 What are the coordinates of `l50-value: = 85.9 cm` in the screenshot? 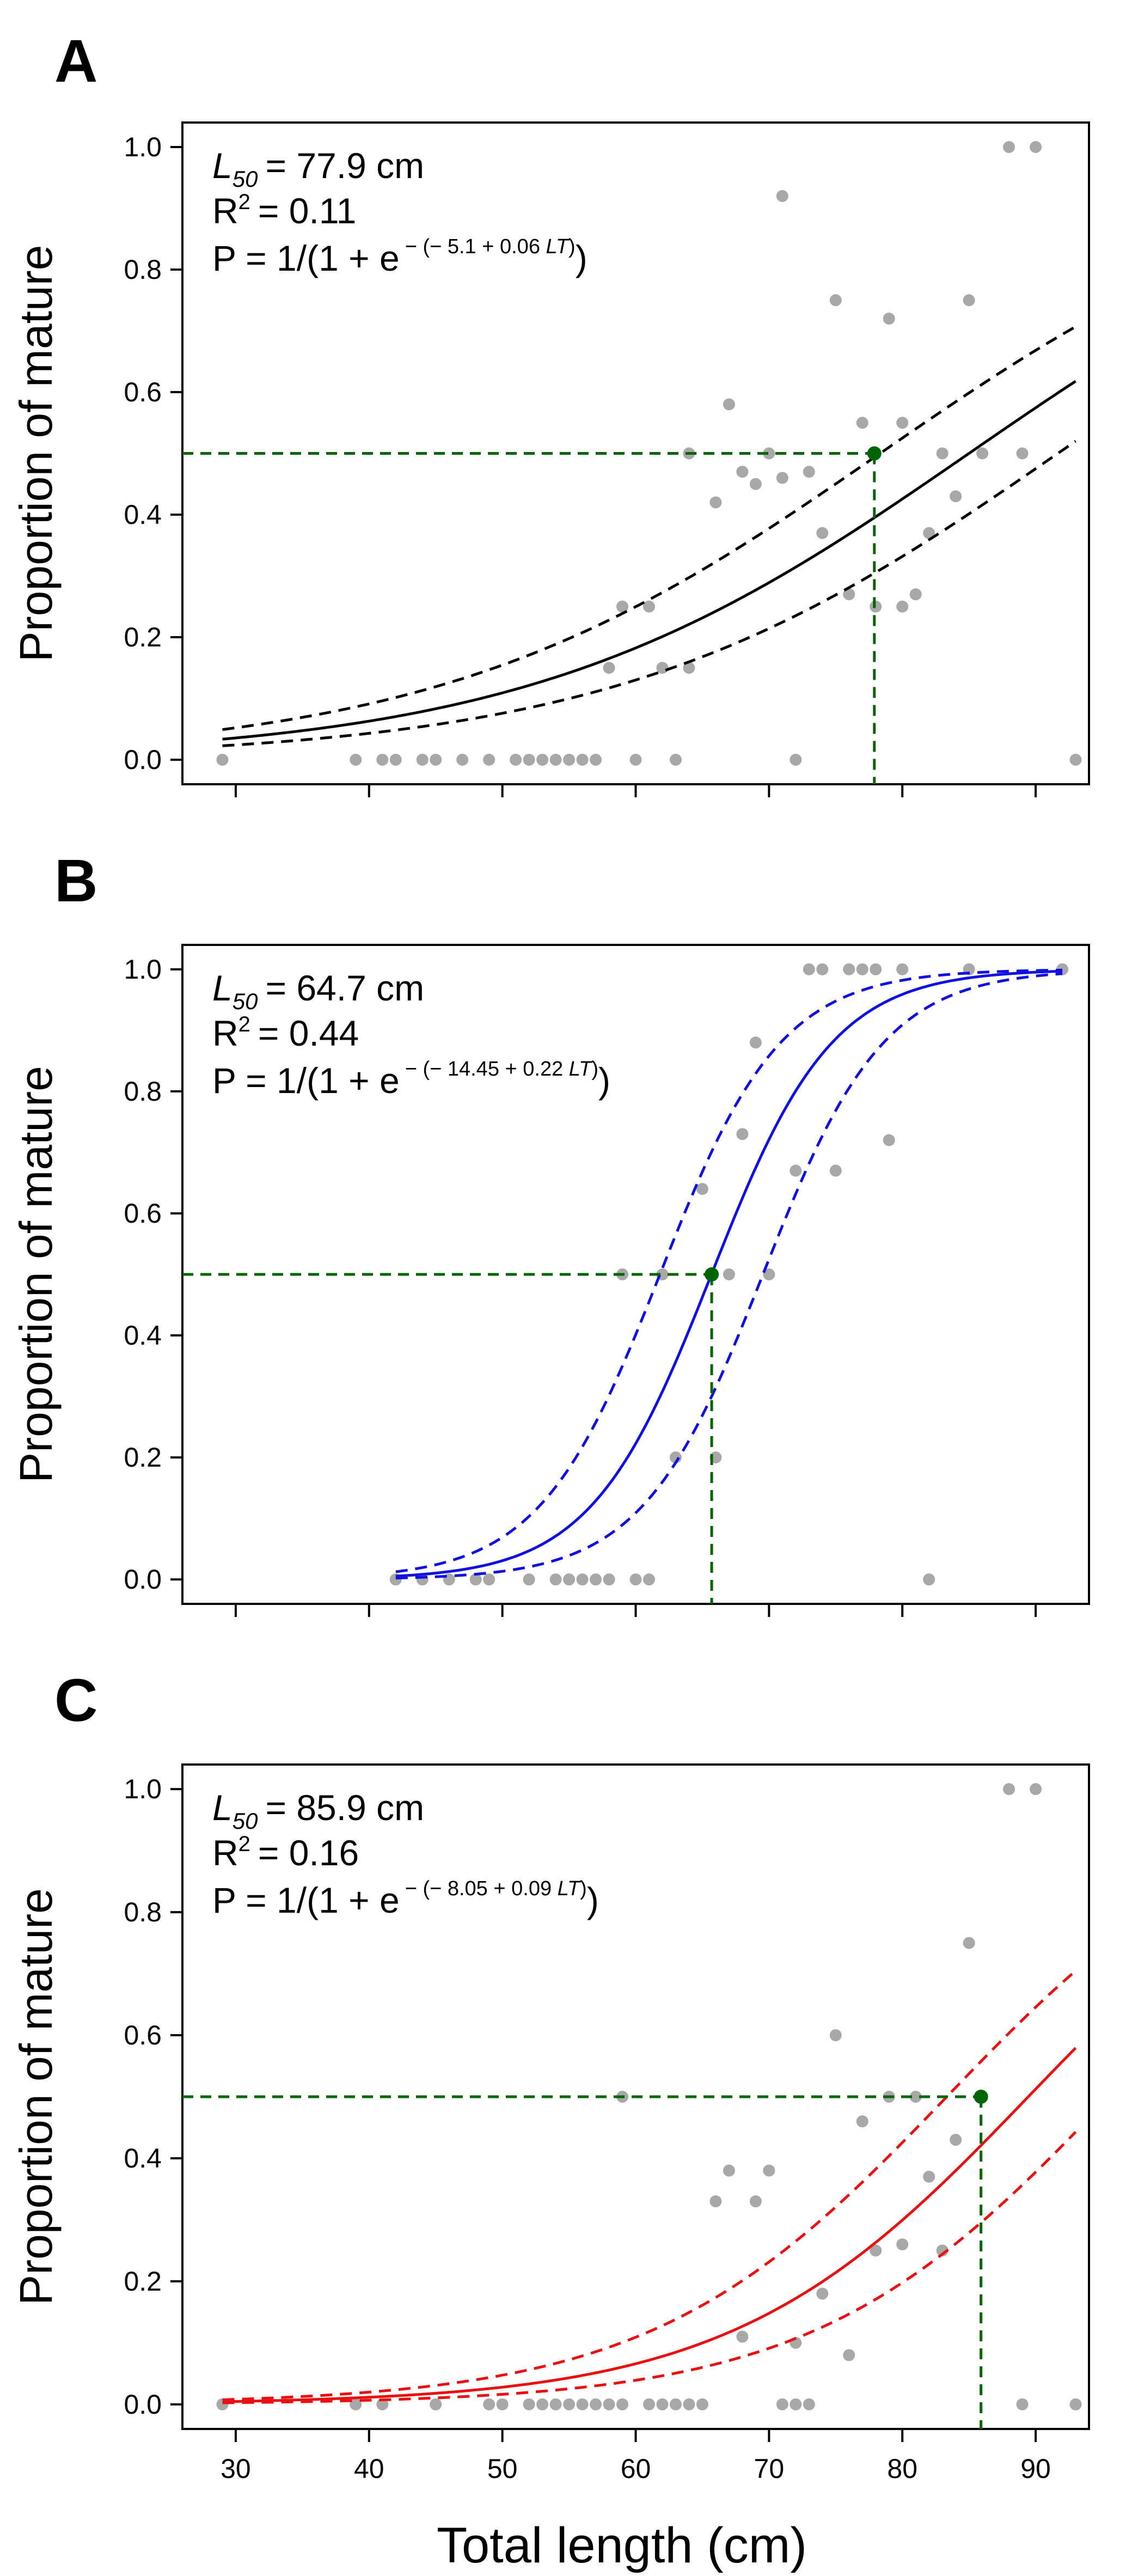 It's located at (344, 1807).